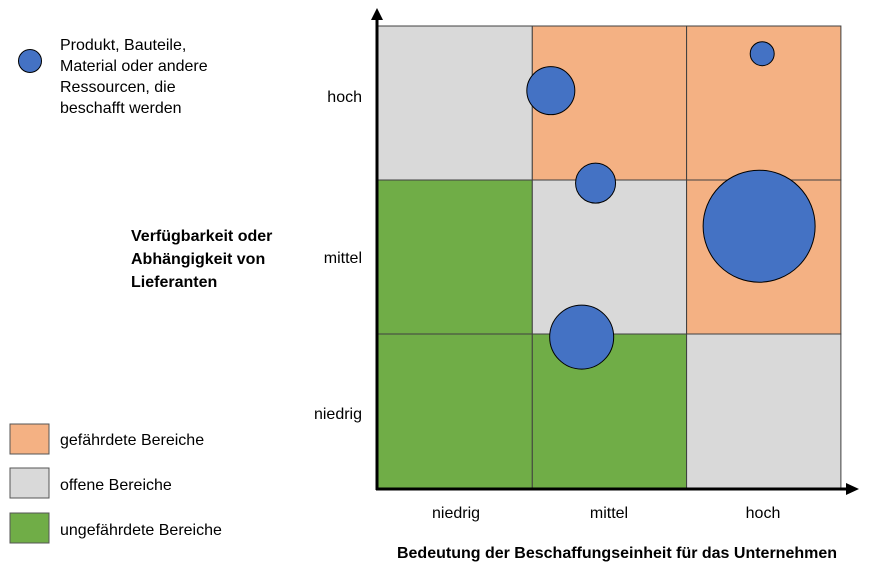  I want to click on item-legend-line-2: Material oder andere, so click(134, 66).